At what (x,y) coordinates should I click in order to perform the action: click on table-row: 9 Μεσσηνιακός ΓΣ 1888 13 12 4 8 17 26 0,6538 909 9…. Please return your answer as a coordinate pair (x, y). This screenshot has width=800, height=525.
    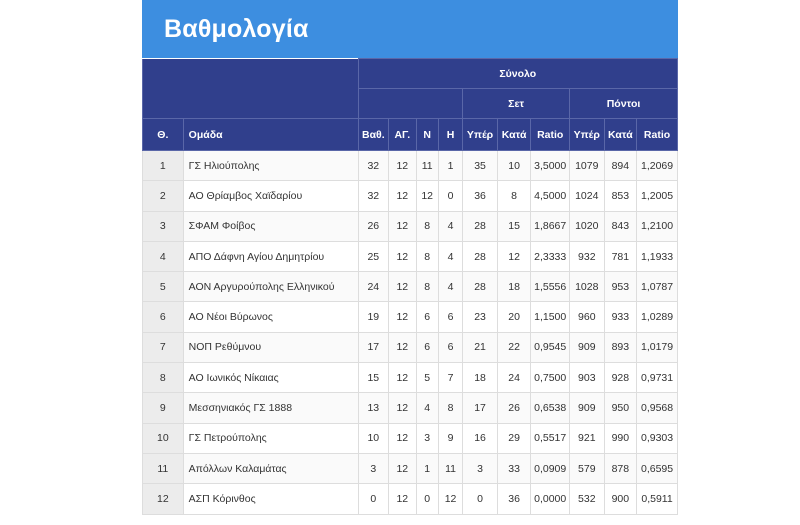
    Looking at the image, I should click on (410, 408).